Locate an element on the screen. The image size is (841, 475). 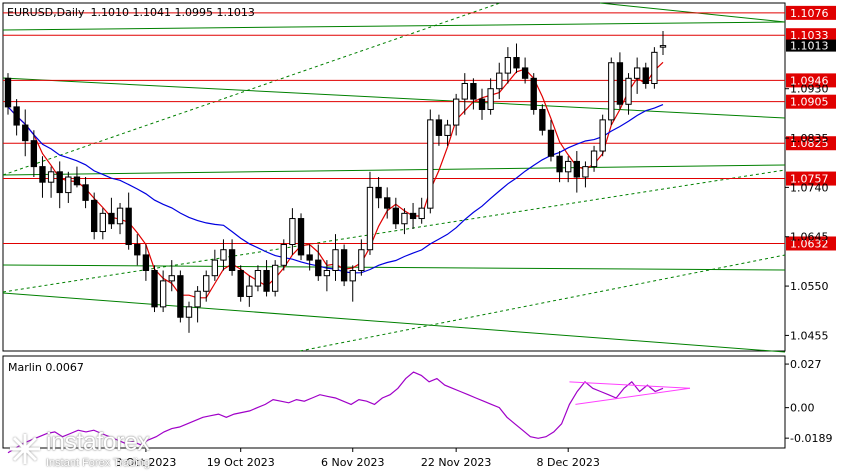
marlin-tick-label-2: -0.0189 is located at coordinates (811, 438).